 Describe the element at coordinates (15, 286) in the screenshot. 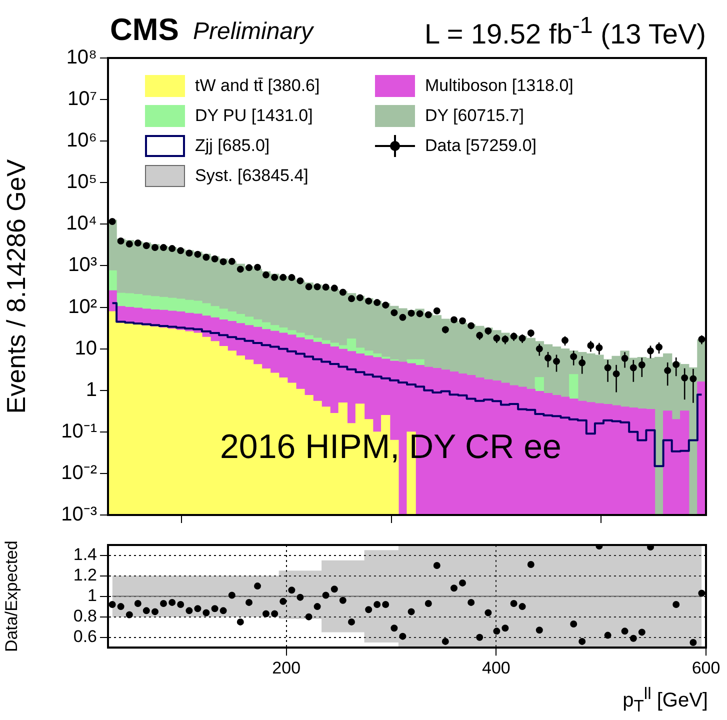

I see `y-axis-title: Events / 8.14286 GeV` at that location.